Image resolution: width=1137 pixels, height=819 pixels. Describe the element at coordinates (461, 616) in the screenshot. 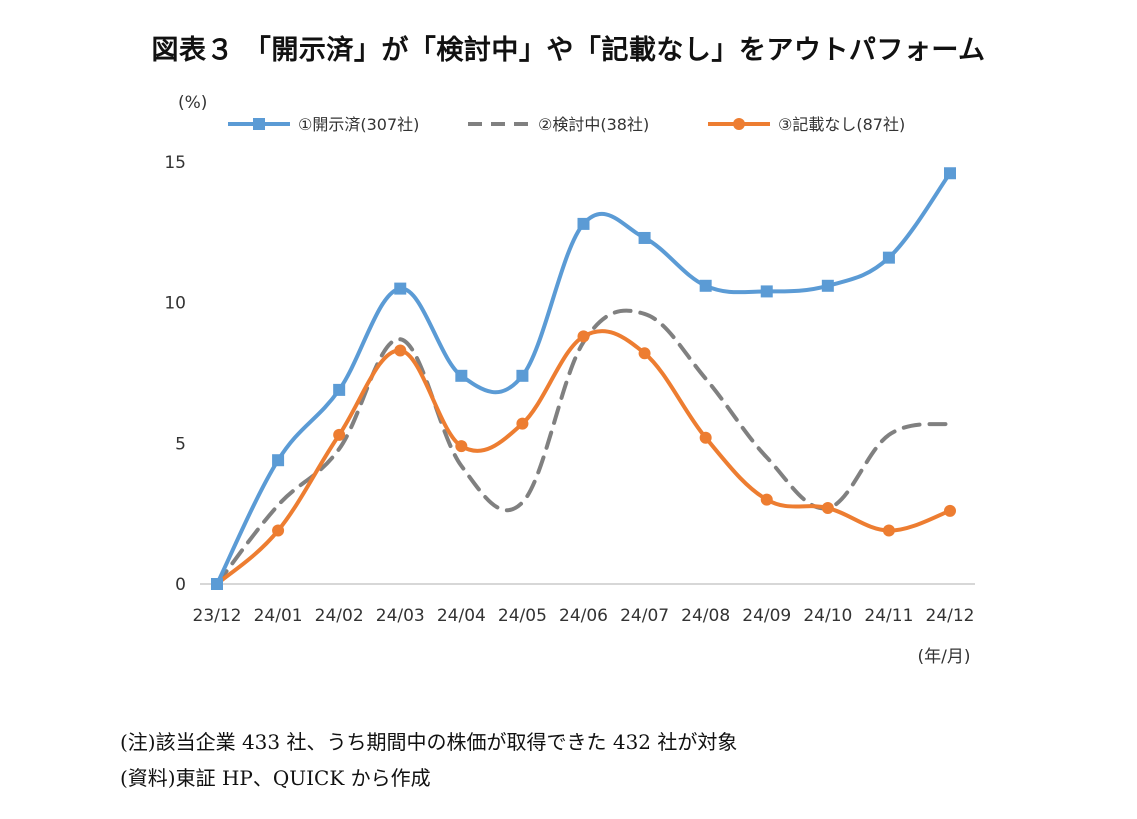

I see `x-tick-label-4: 24/04` at that location.